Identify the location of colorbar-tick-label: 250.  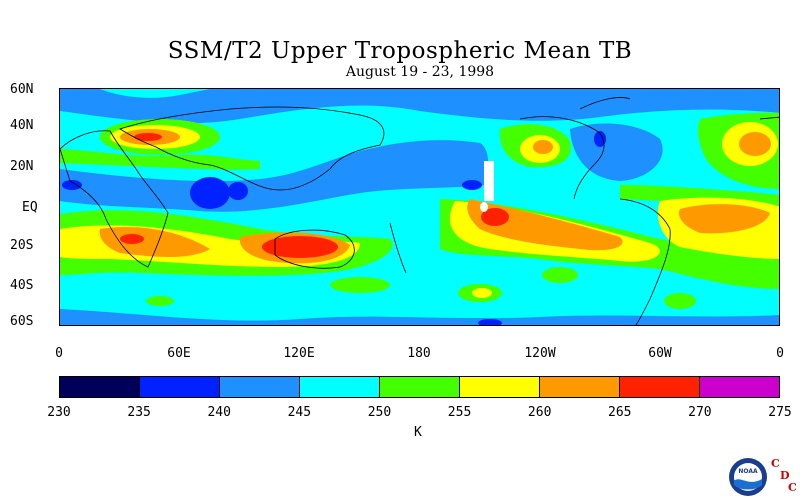
(379, 412).